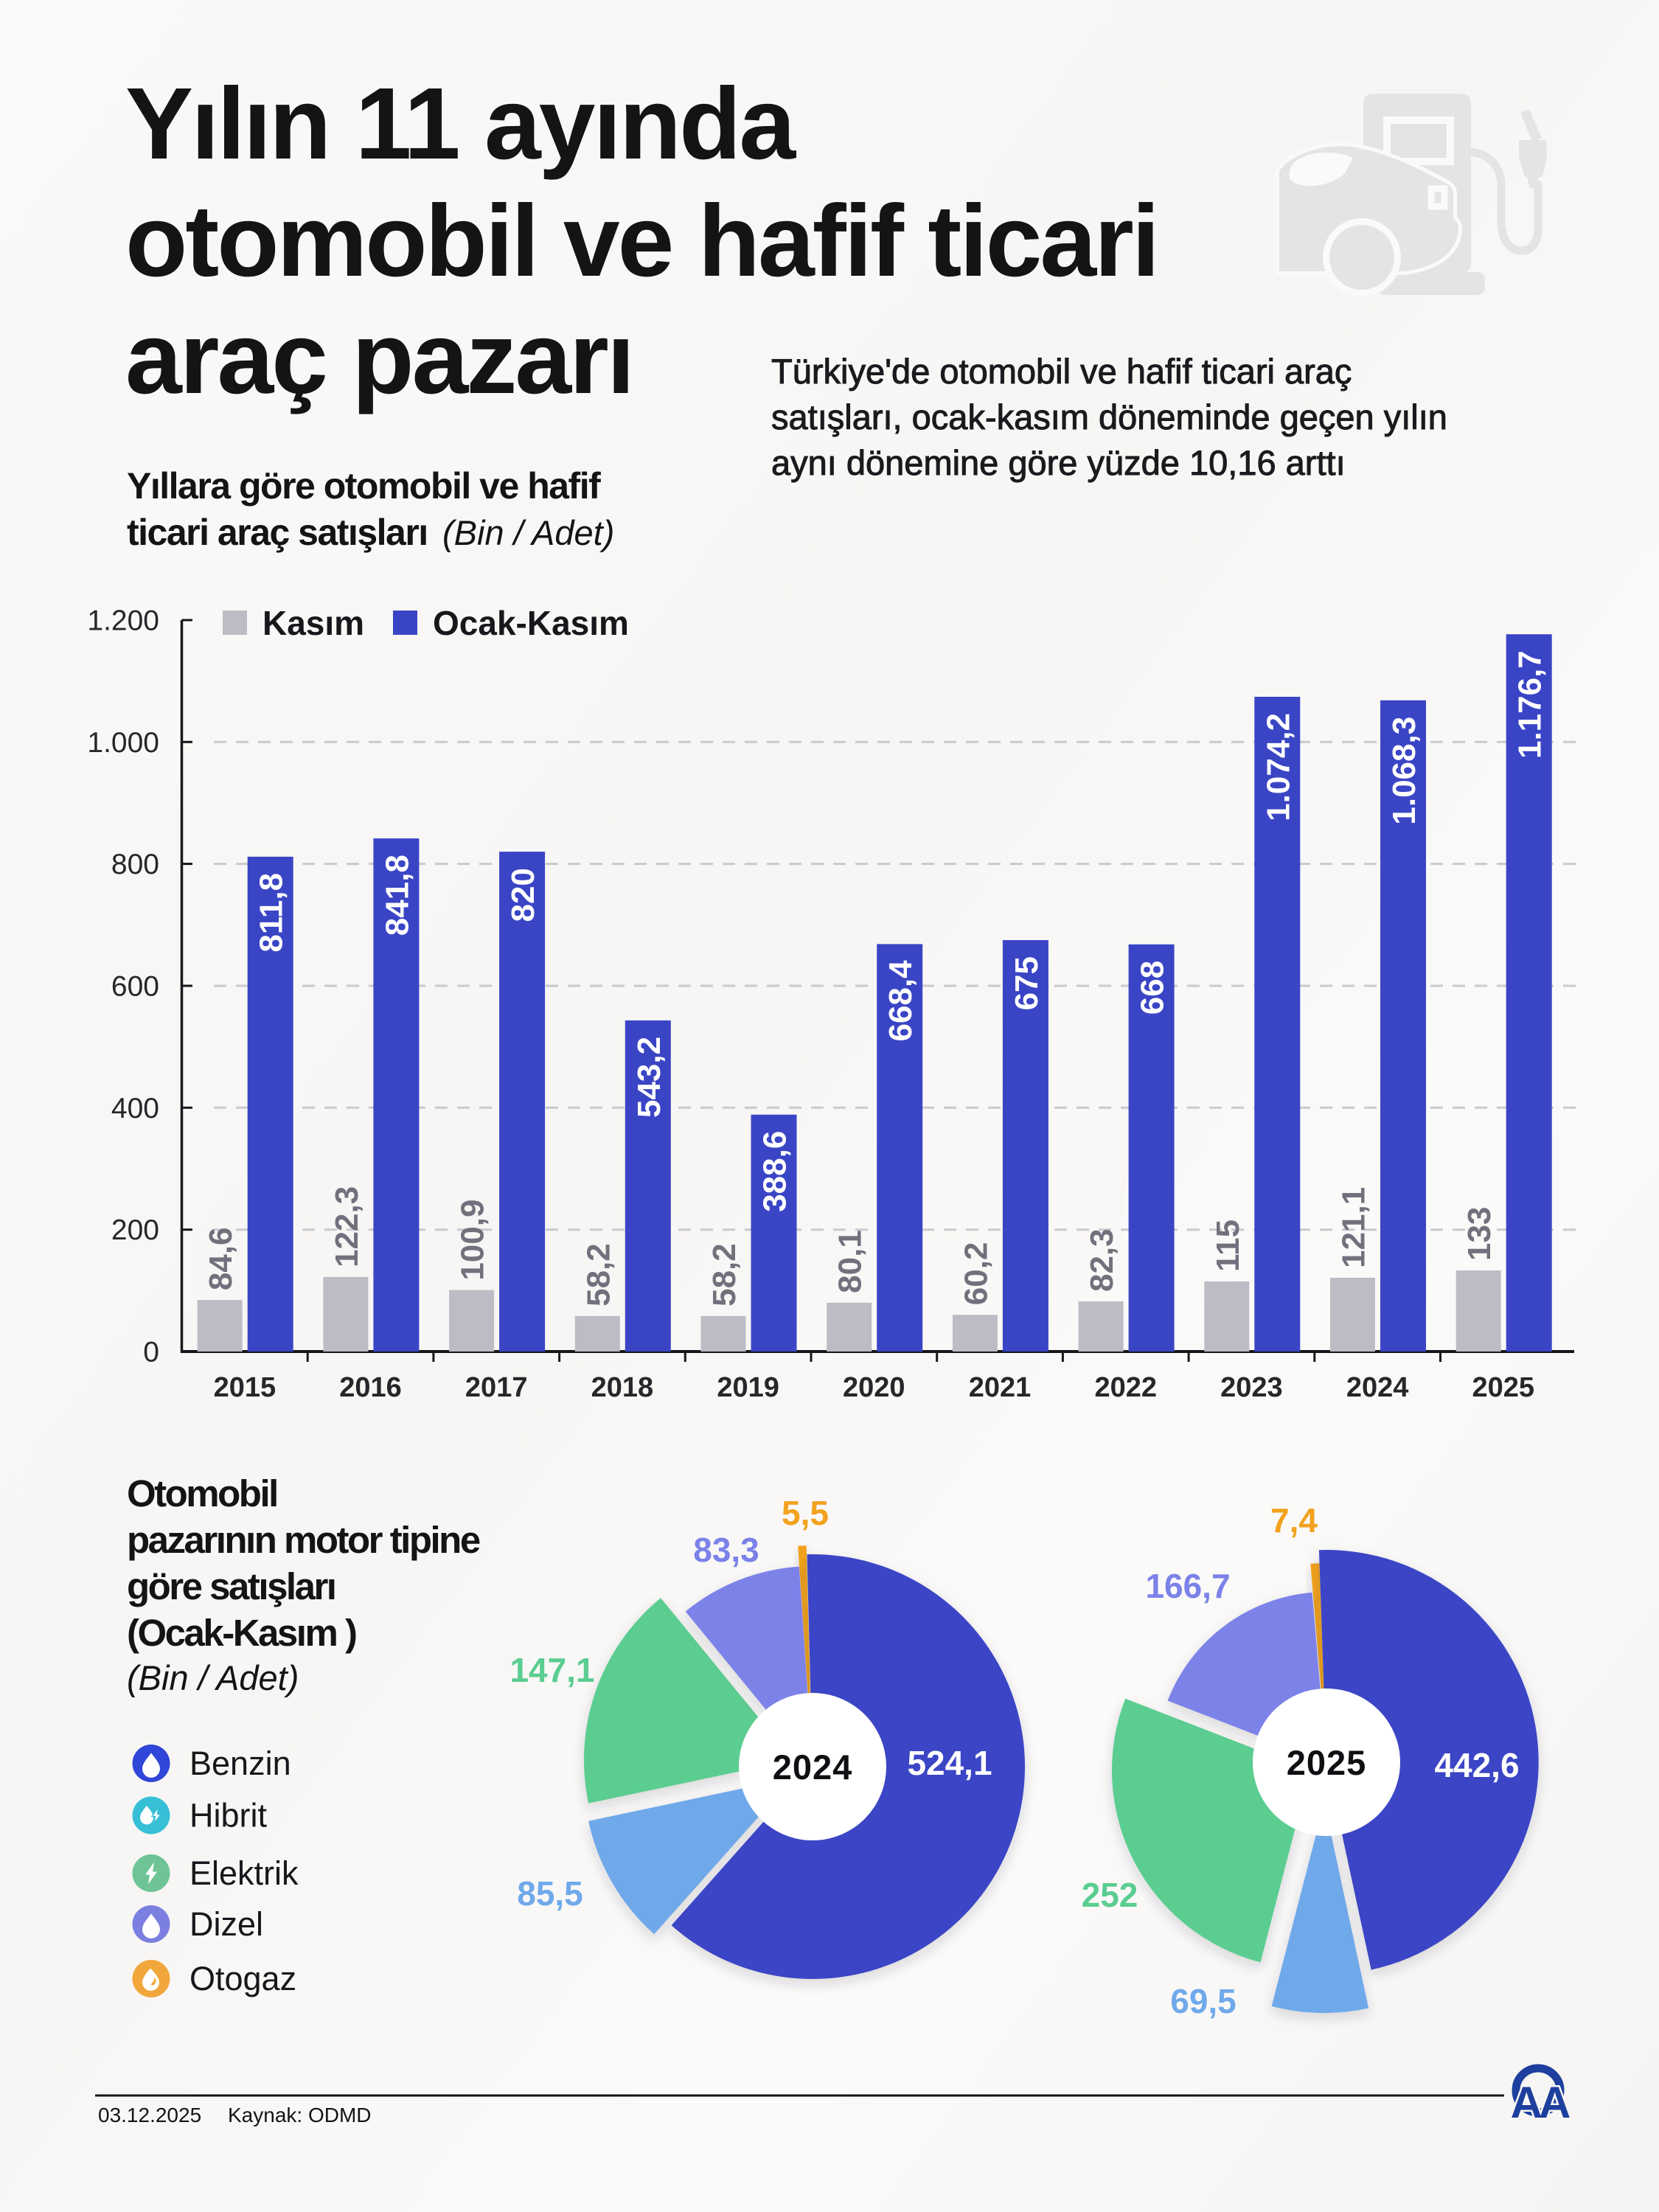 The width and height of the screenshot is (1659, 2212). What do you see at coordinates (496, 1387) in the screenshot?
I see `svg-text: 2017` at bounding box center [496, 1387].